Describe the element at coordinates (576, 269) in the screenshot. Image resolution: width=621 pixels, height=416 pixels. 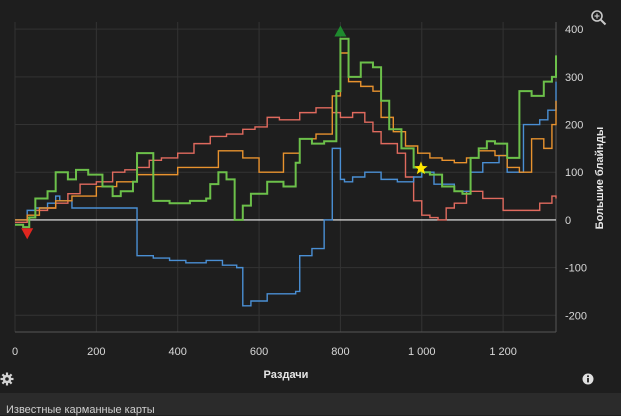
I see `y-tick-label: -100` at that location.